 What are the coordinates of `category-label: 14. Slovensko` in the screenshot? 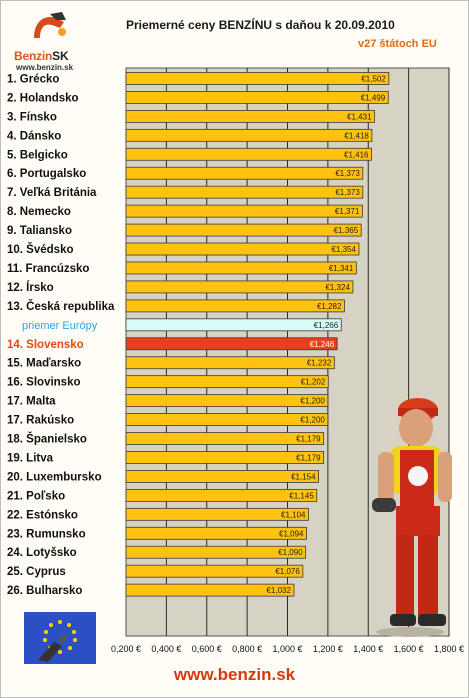 It's located at (45, 345).